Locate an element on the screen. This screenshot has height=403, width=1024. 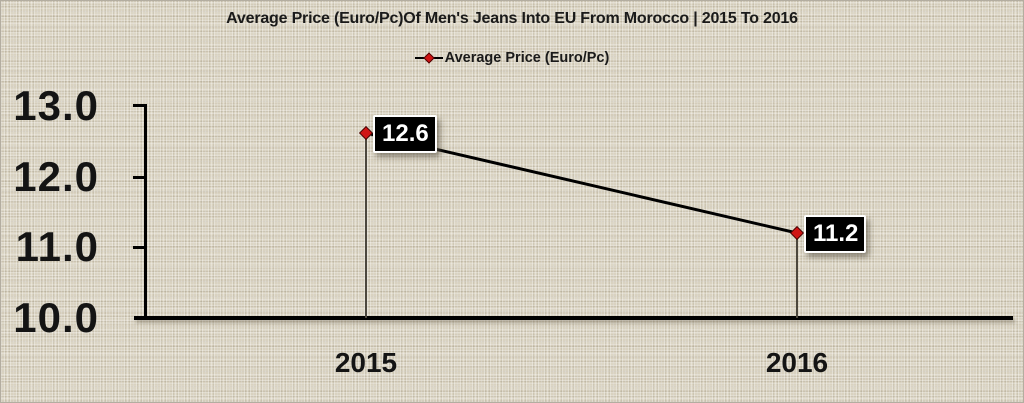
data-point-marker-2015 is located at coordinates (366, 133).